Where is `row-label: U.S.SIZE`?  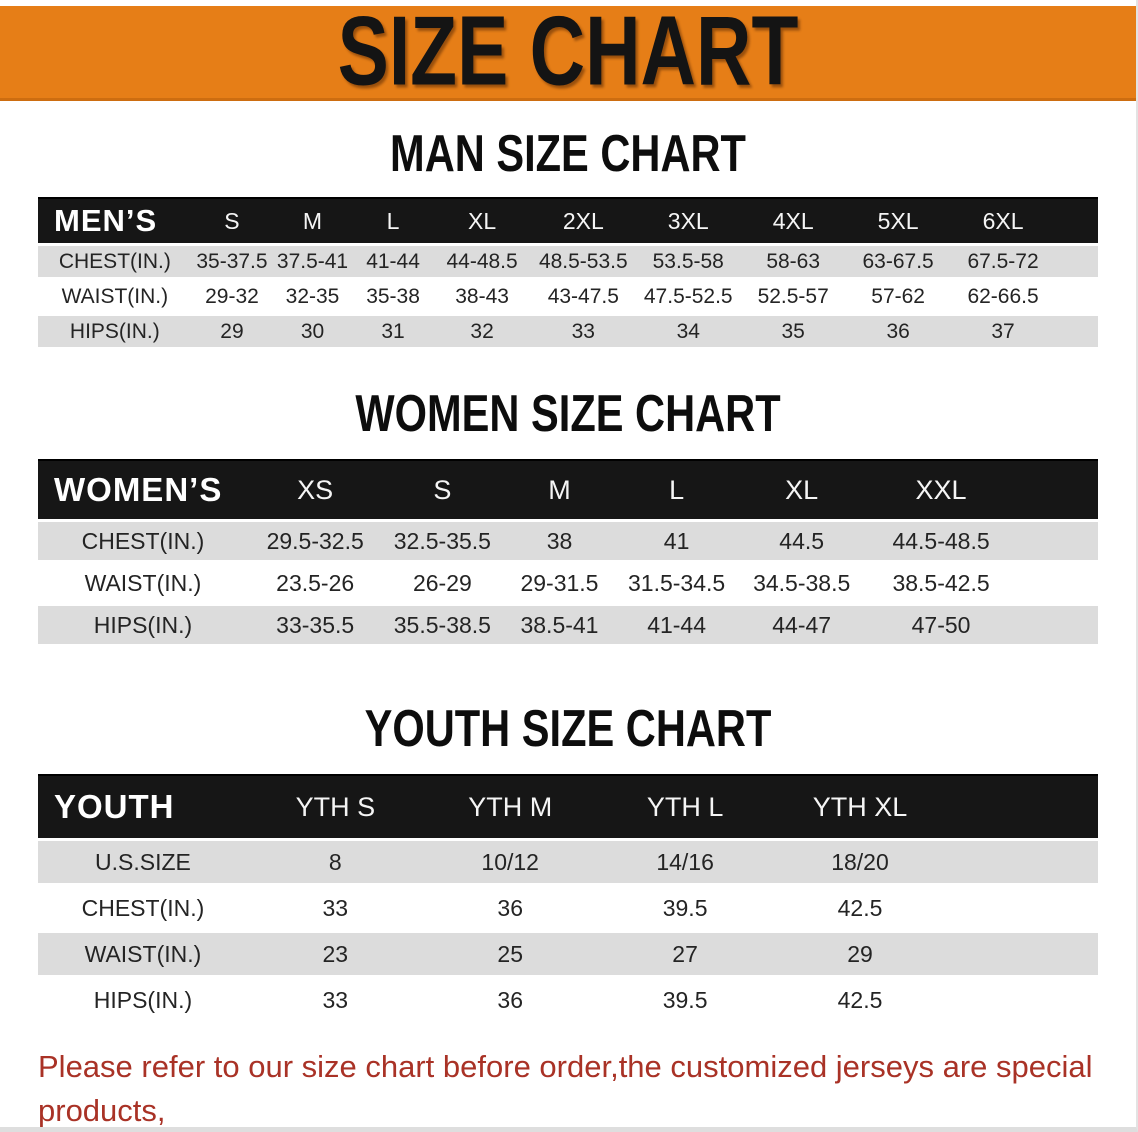 row-label: U.S.SIZE is located at coordinates (143, 864).